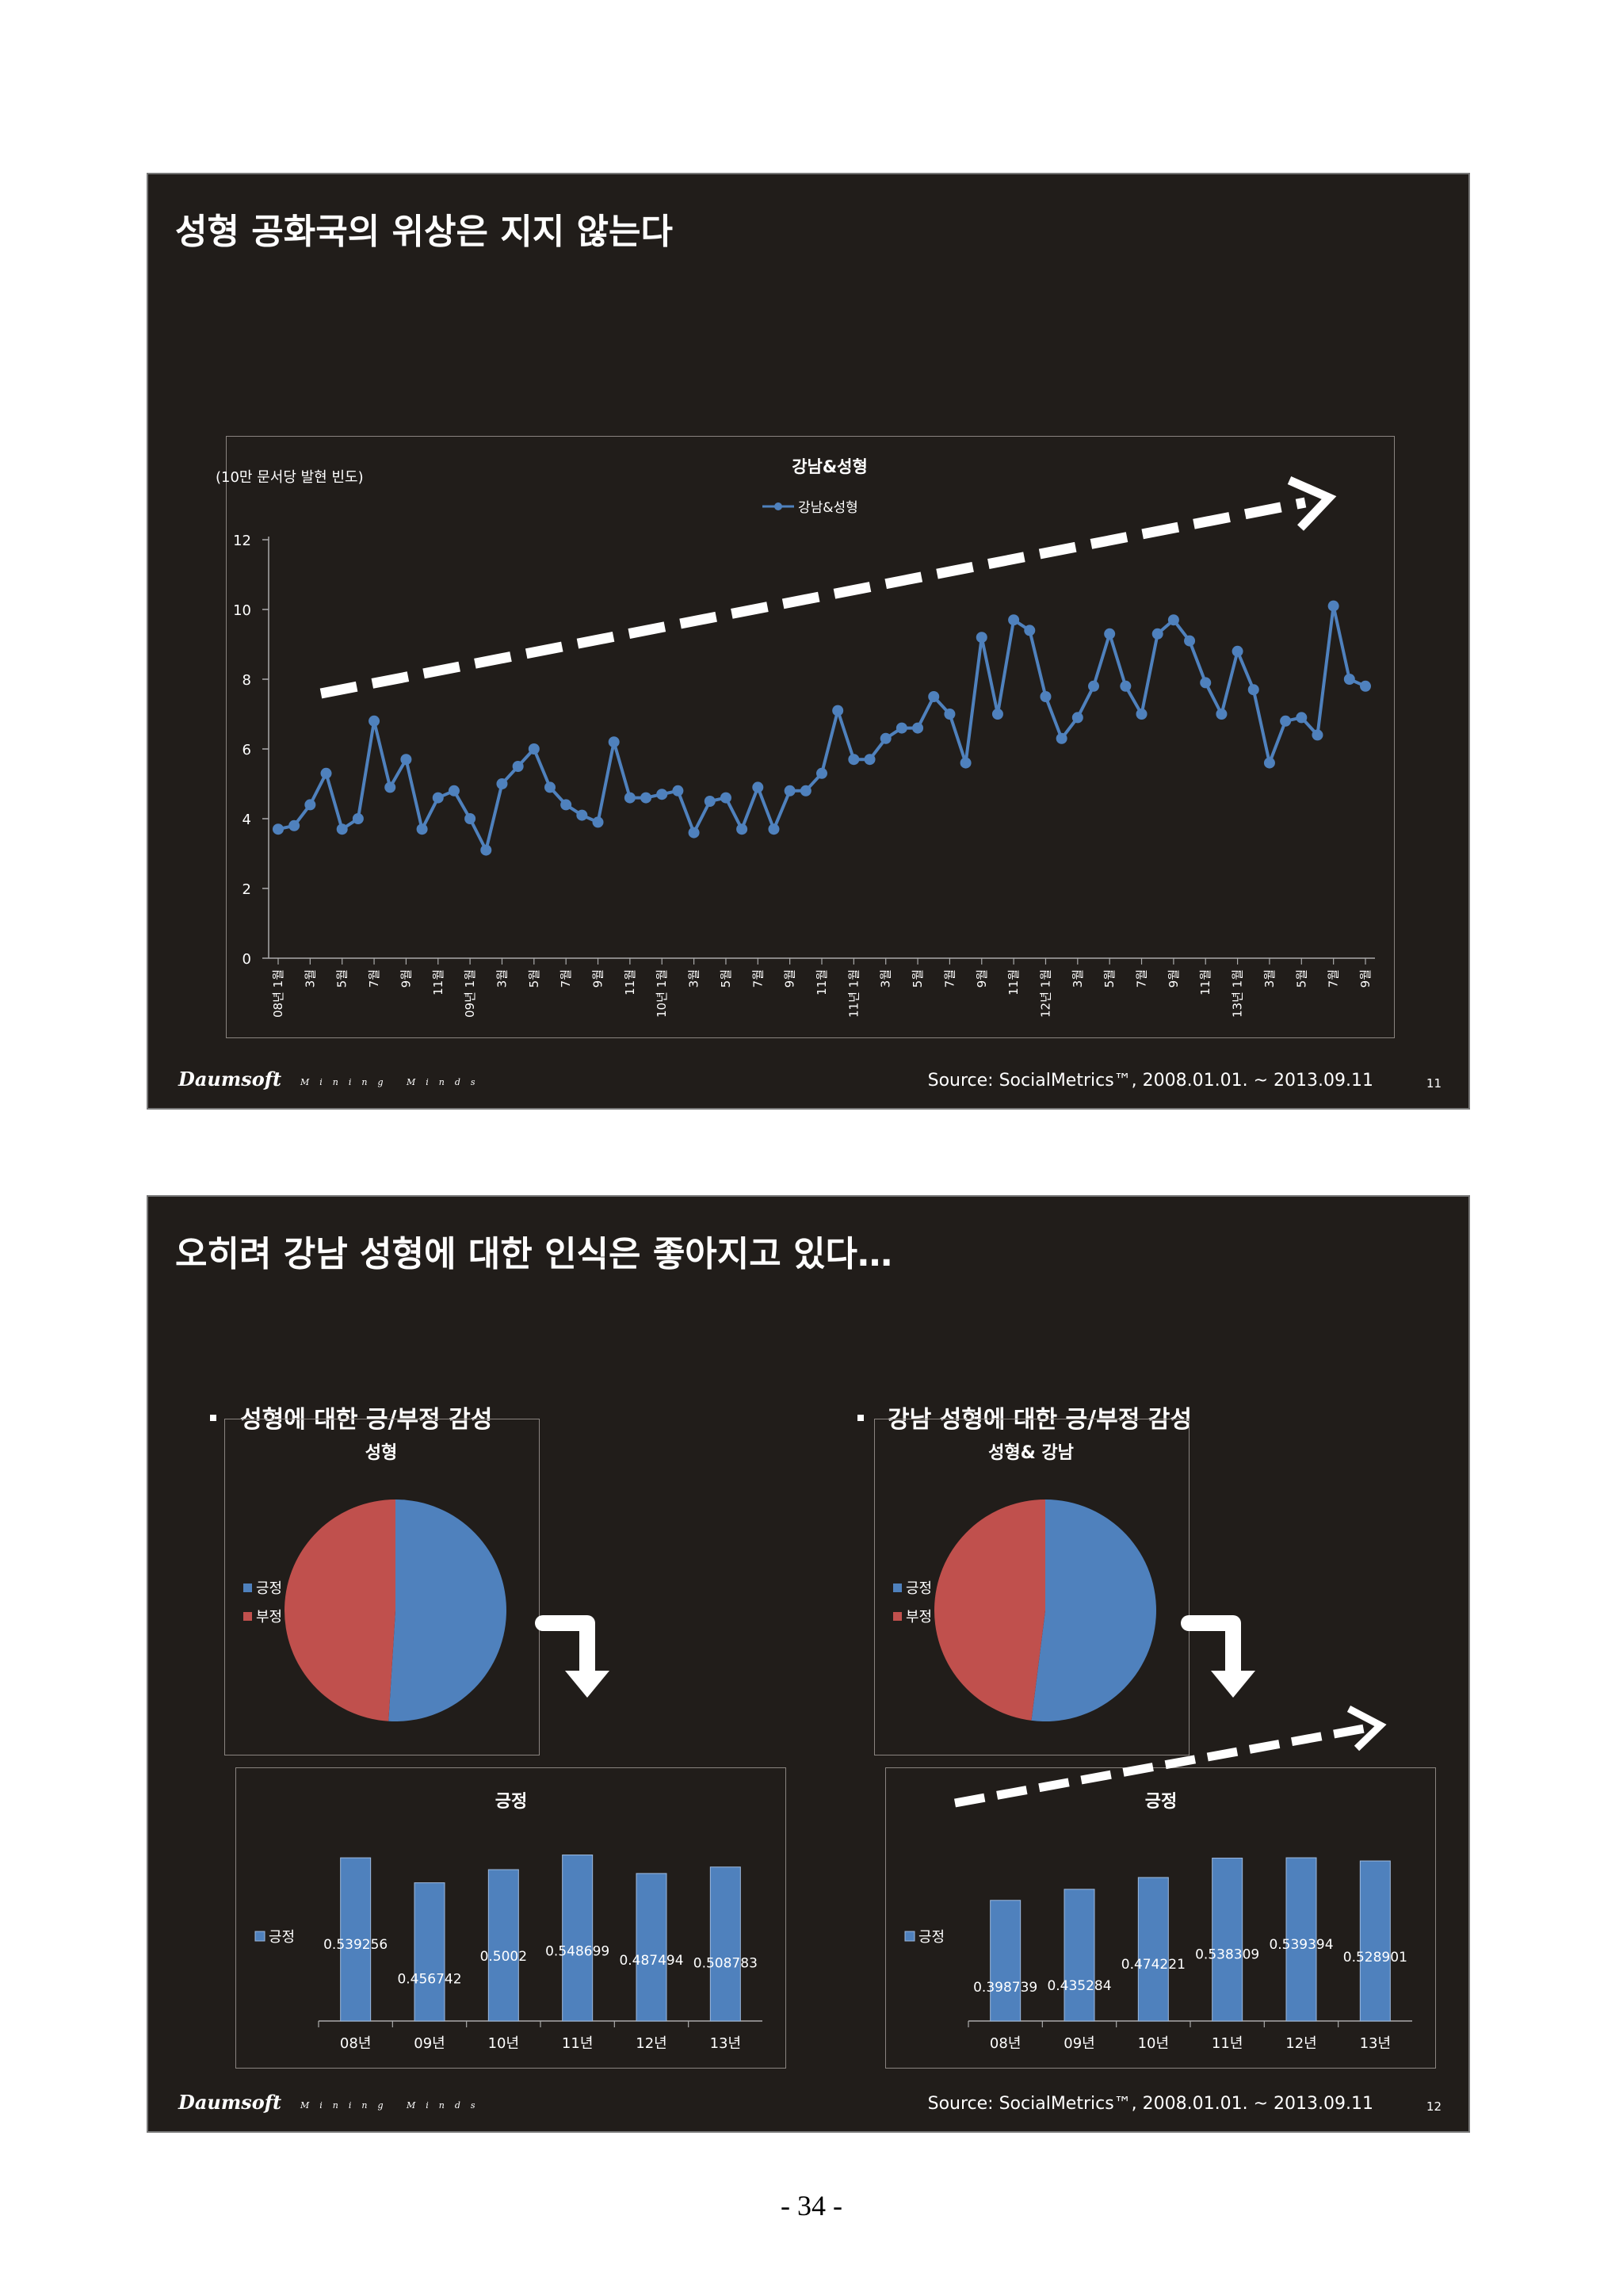 The height and width of the screenshot is (2296, 1623). Describe the element at coordinates (1233, 1684) in the screenshot. I see `bent-arrow-head` at that location.